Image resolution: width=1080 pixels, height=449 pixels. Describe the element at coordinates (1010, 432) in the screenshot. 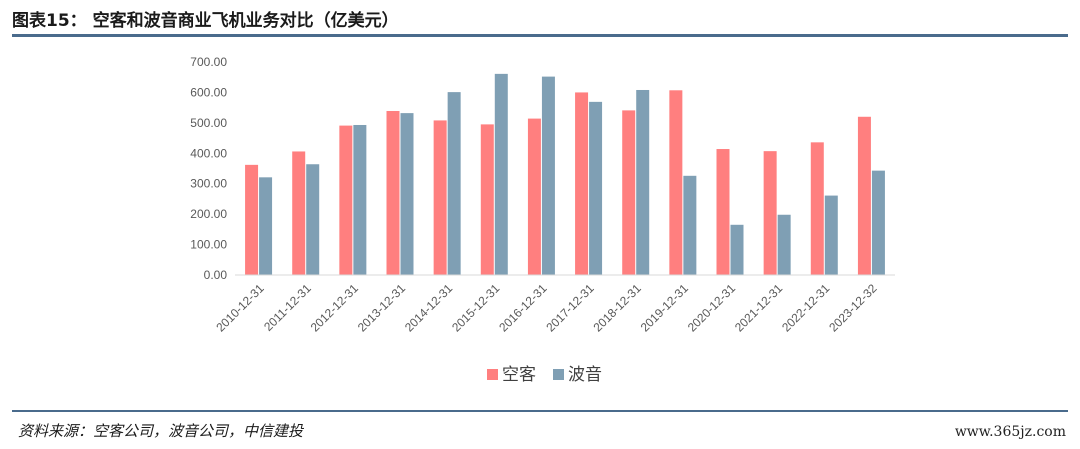

I see `watermark: www.365jz.com` at that location.